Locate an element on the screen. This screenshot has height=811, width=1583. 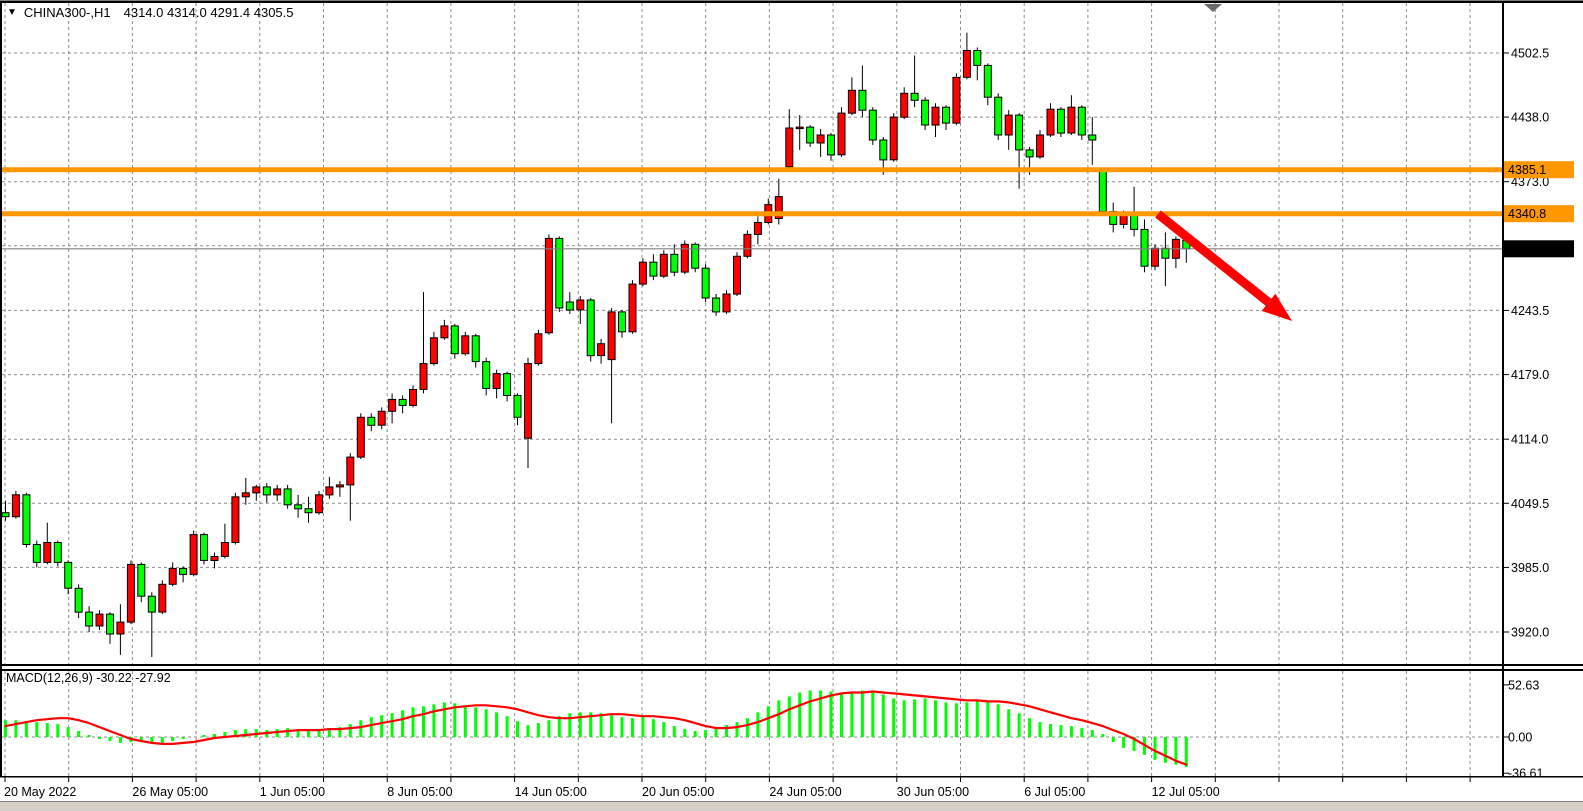
macd-indicator-label: MACD(12,26,9) -30.22 -27.92 is located at coordinates (88, 678).